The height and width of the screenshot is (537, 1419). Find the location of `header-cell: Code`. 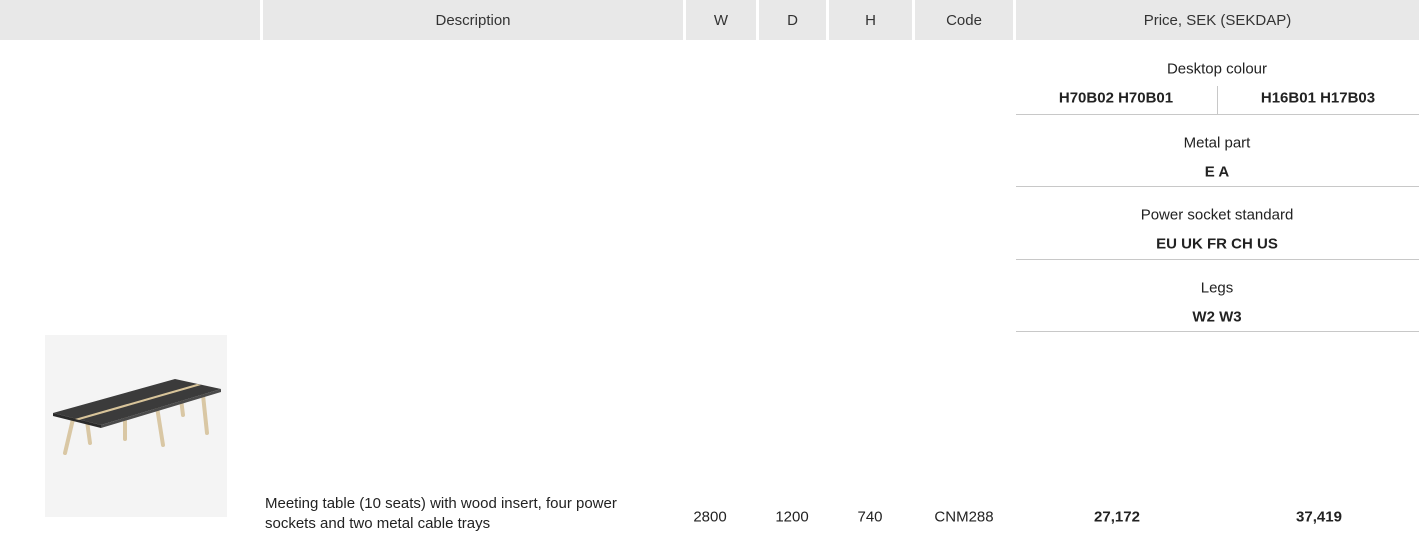

header-cell: Code is located at coordinates (964, 20).